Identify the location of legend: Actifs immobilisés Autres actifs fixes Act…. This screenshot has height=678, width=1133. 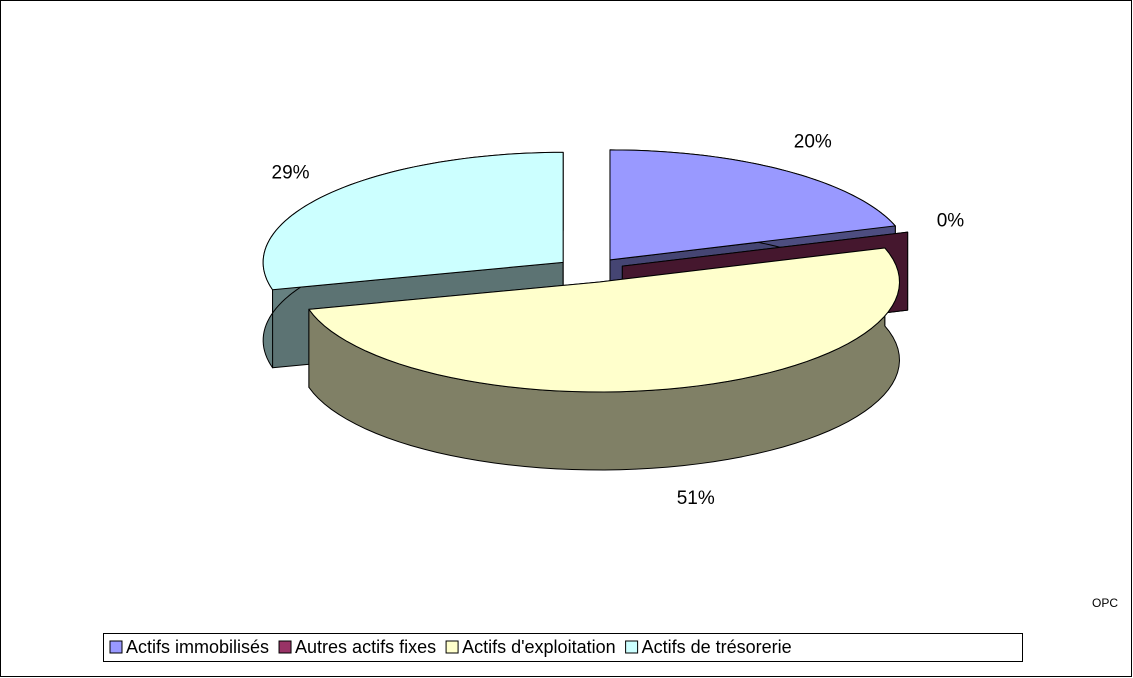
(450, 647).